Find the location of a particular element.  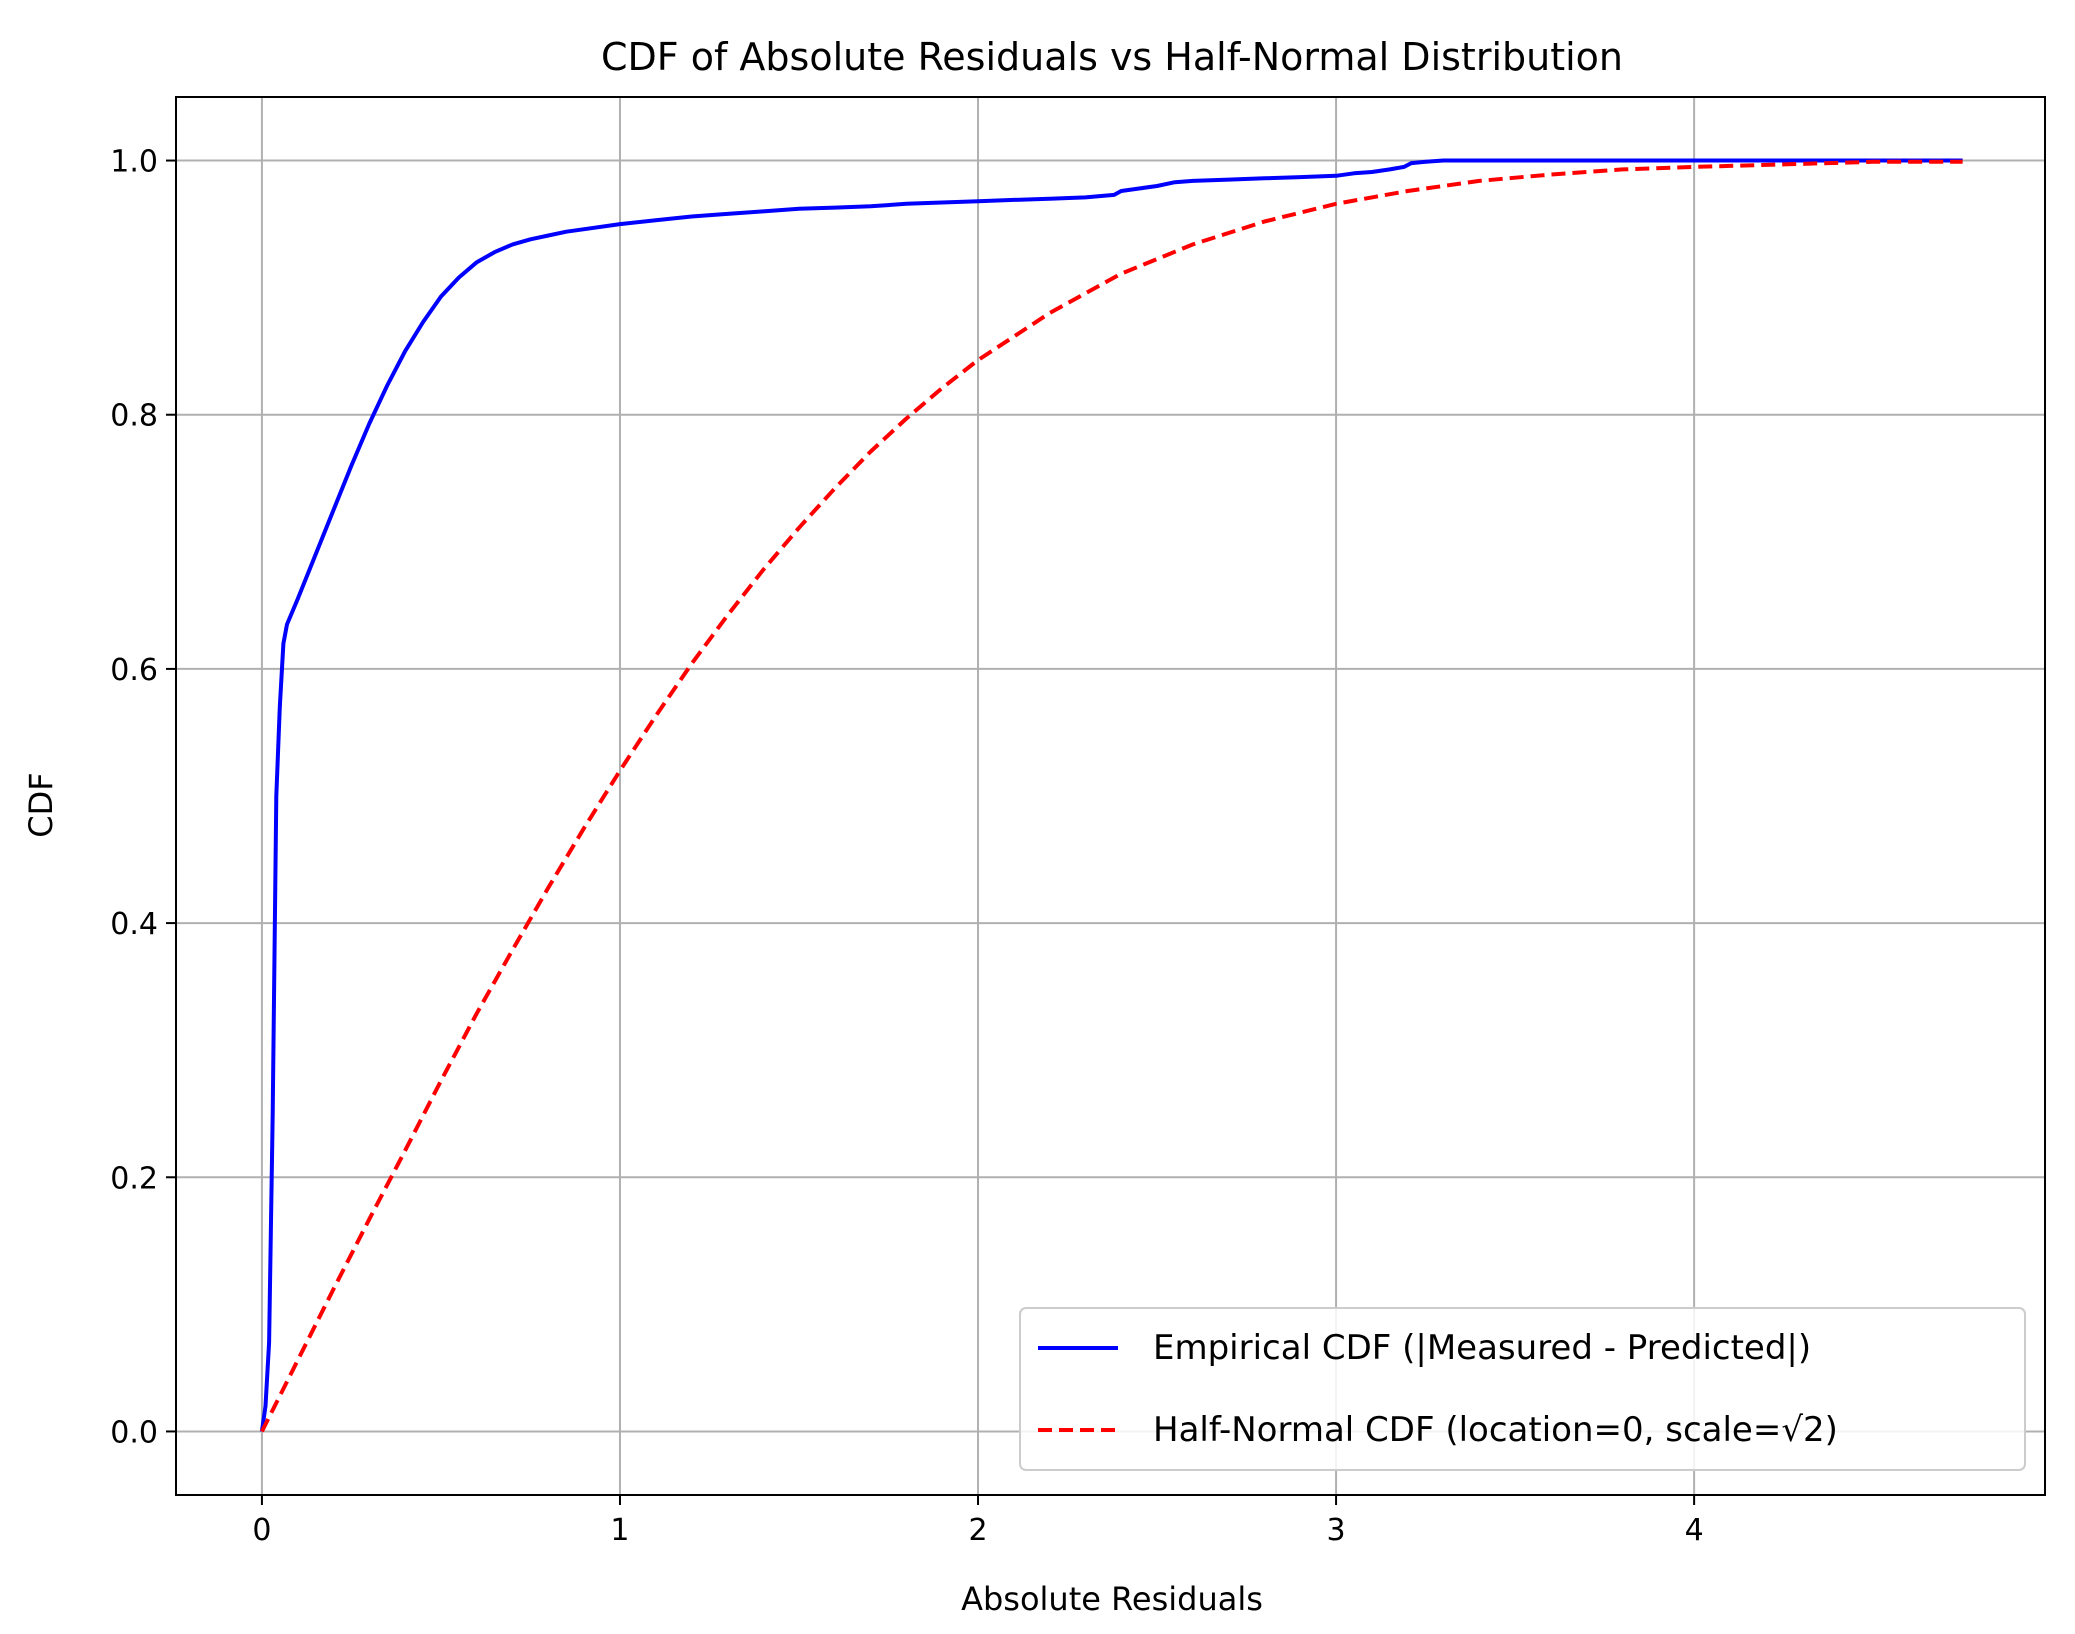

x-tick-label: 4 is located at coordinates (1694, 1530).